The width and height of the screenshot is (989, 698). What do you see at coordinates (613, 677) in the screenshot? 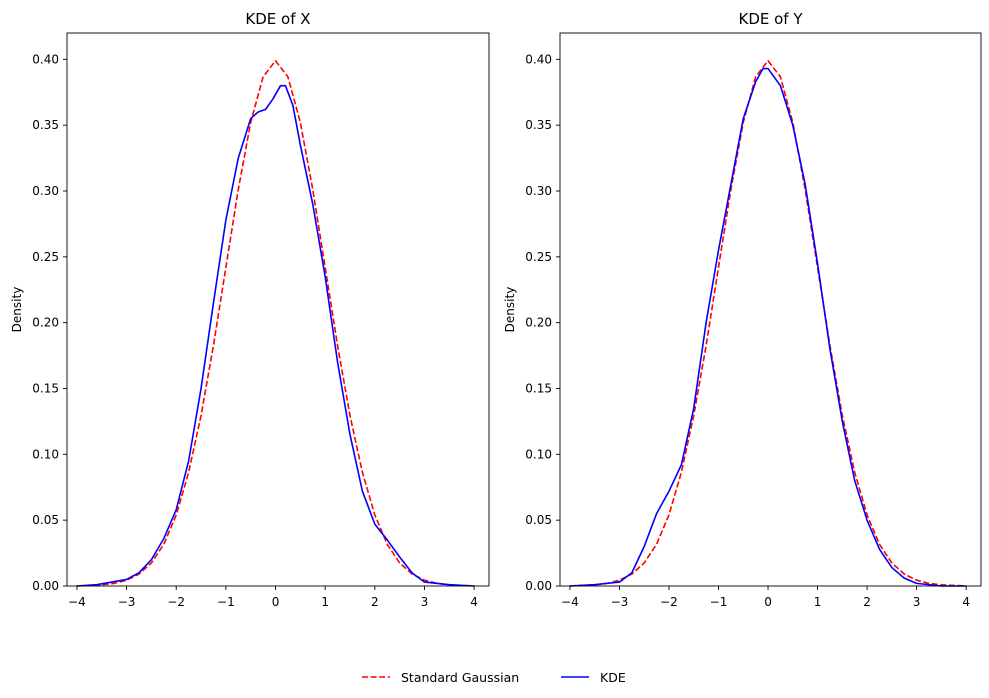
I see `legend-label: KDE` at bounding box center [613, 677].